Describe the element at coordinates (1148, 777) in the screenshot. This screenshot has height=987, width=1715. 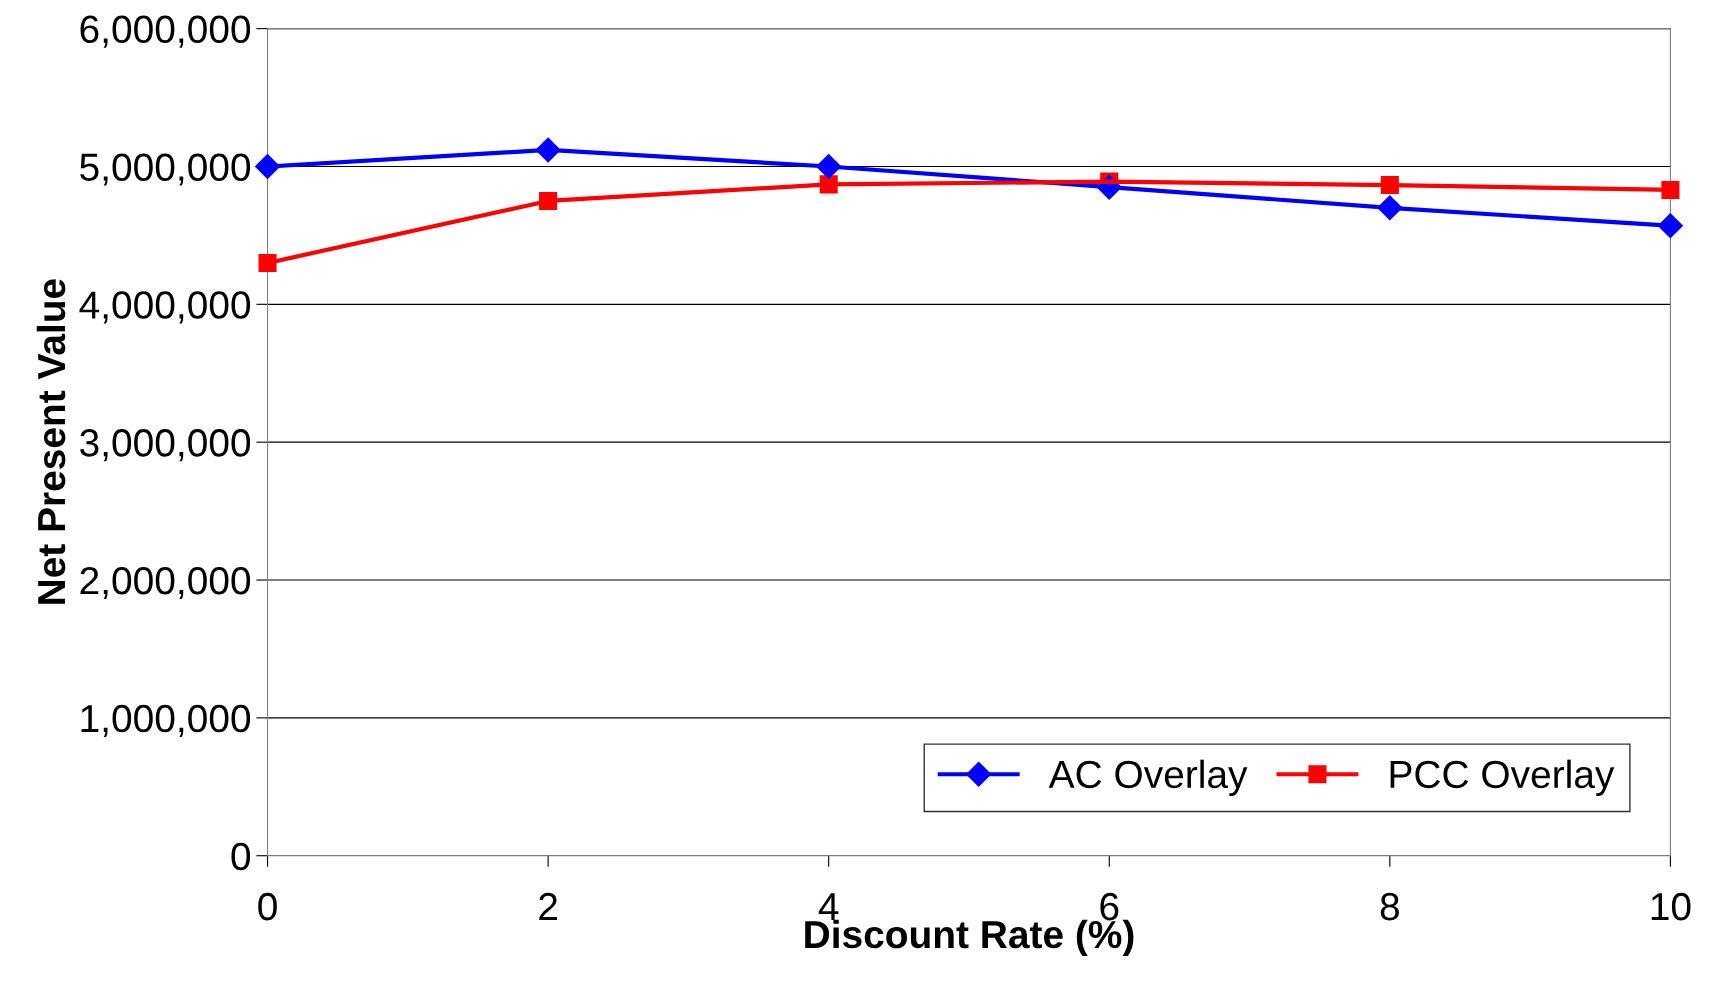
I see `legend-label: AC Overlay` at that location.